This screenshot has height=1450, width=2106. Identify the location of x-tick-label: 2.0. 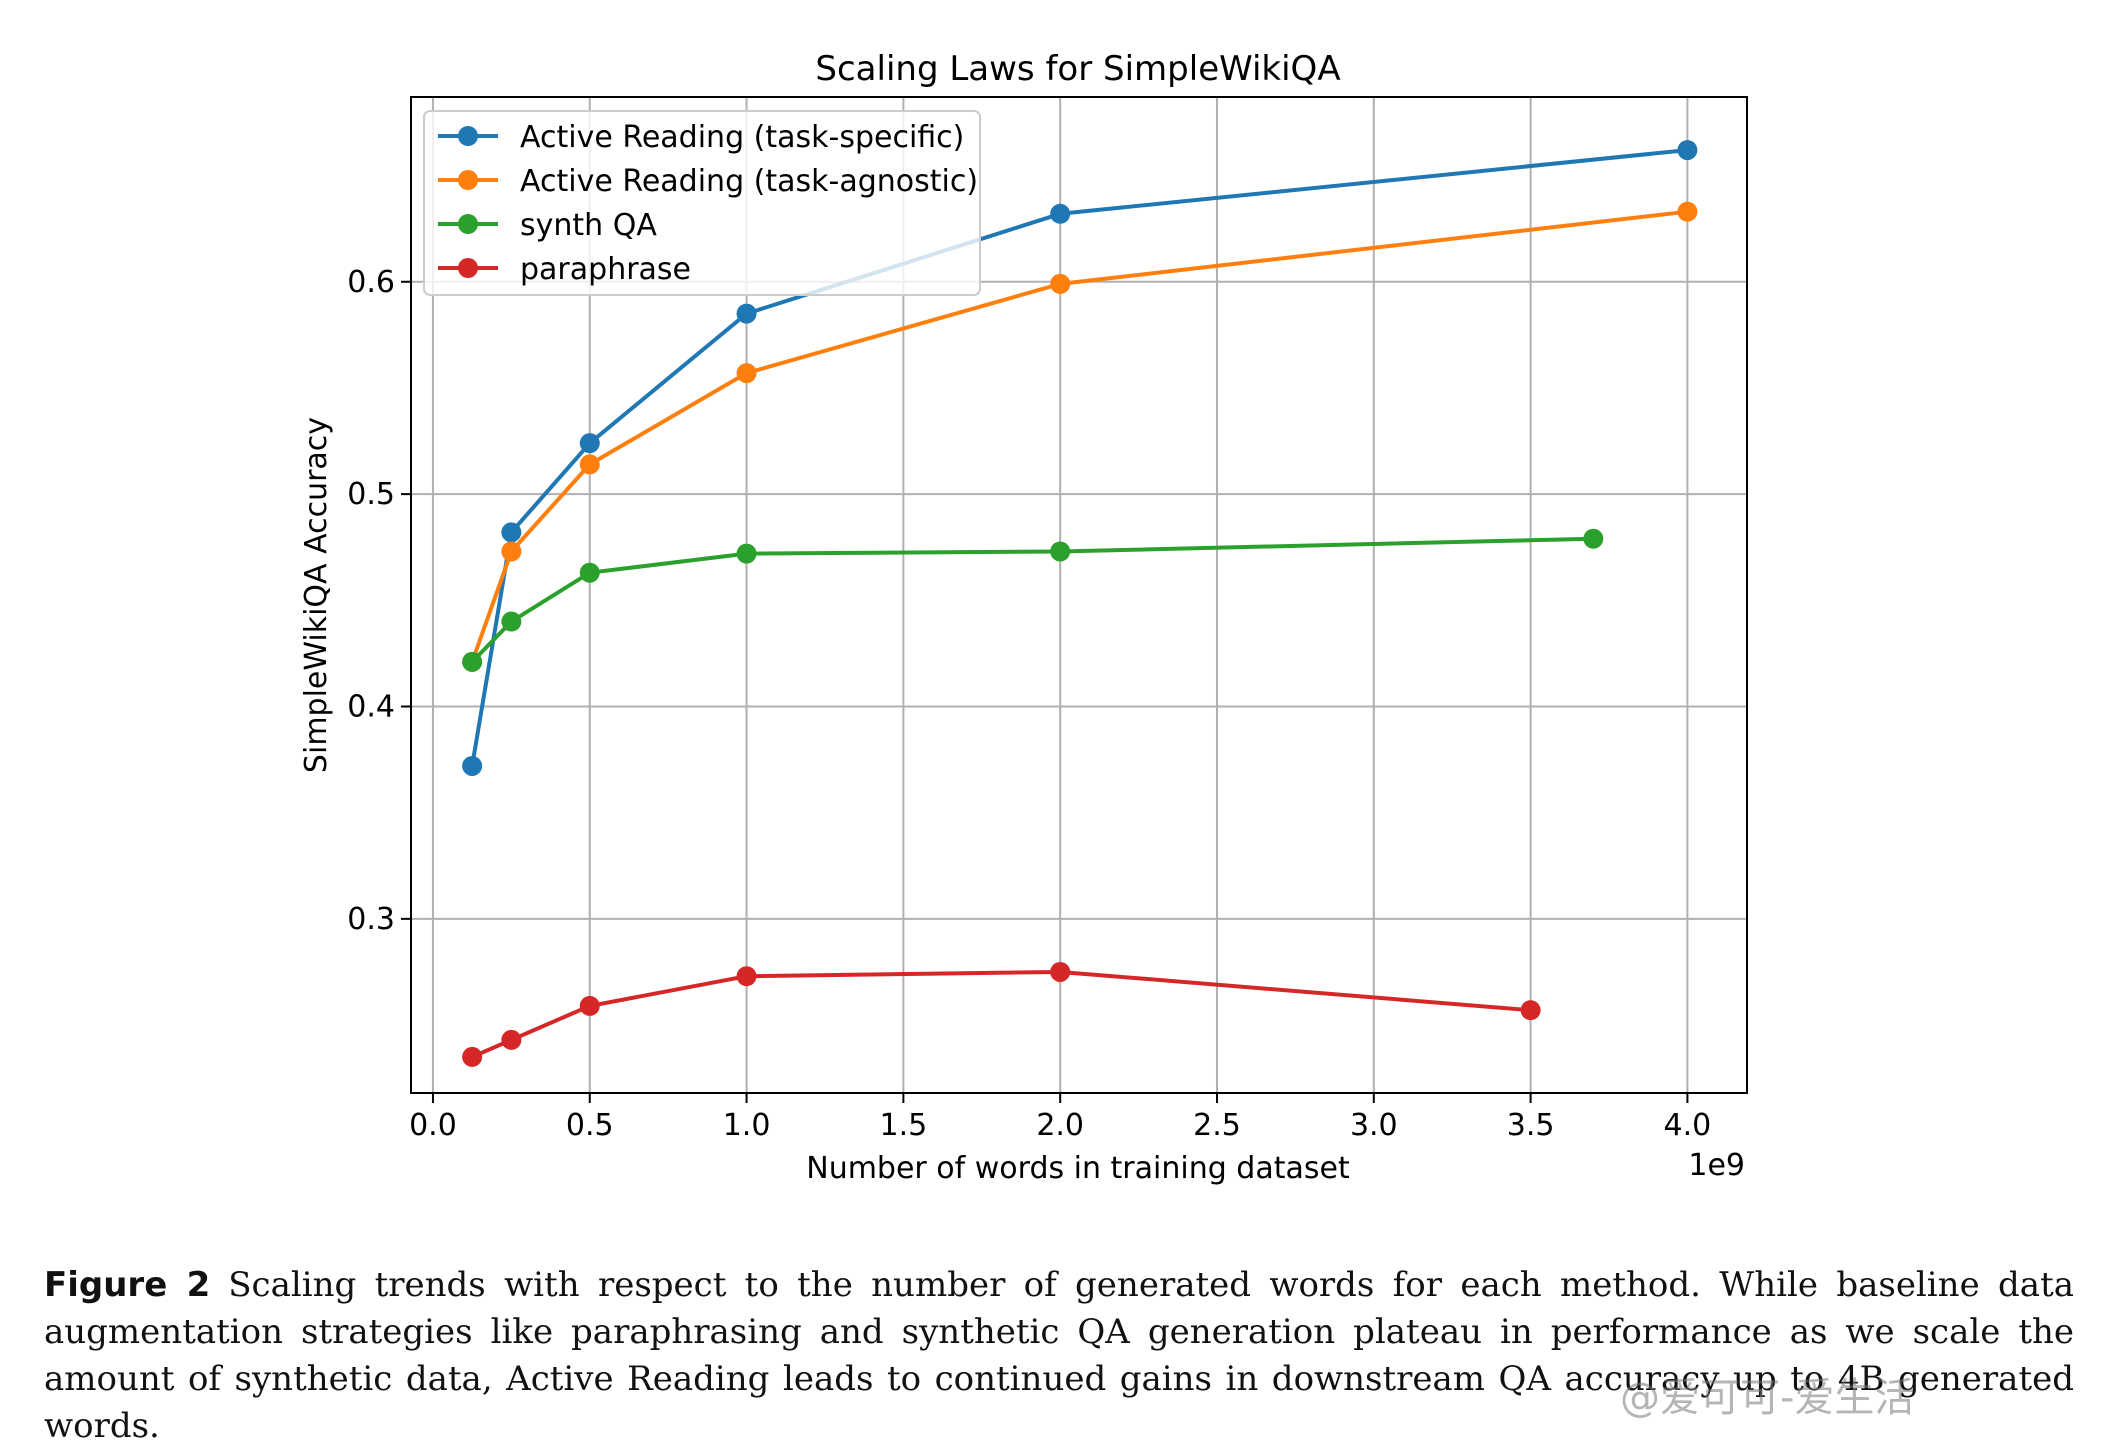
(1060, 1125).